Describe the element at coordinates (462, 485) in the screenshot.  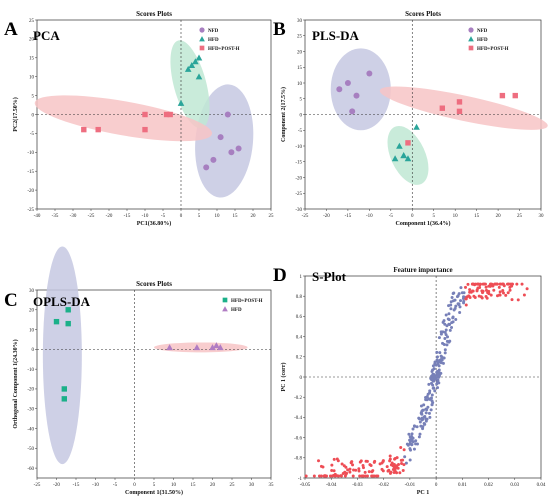
I see `x-tick-label: 0.01` at that location.